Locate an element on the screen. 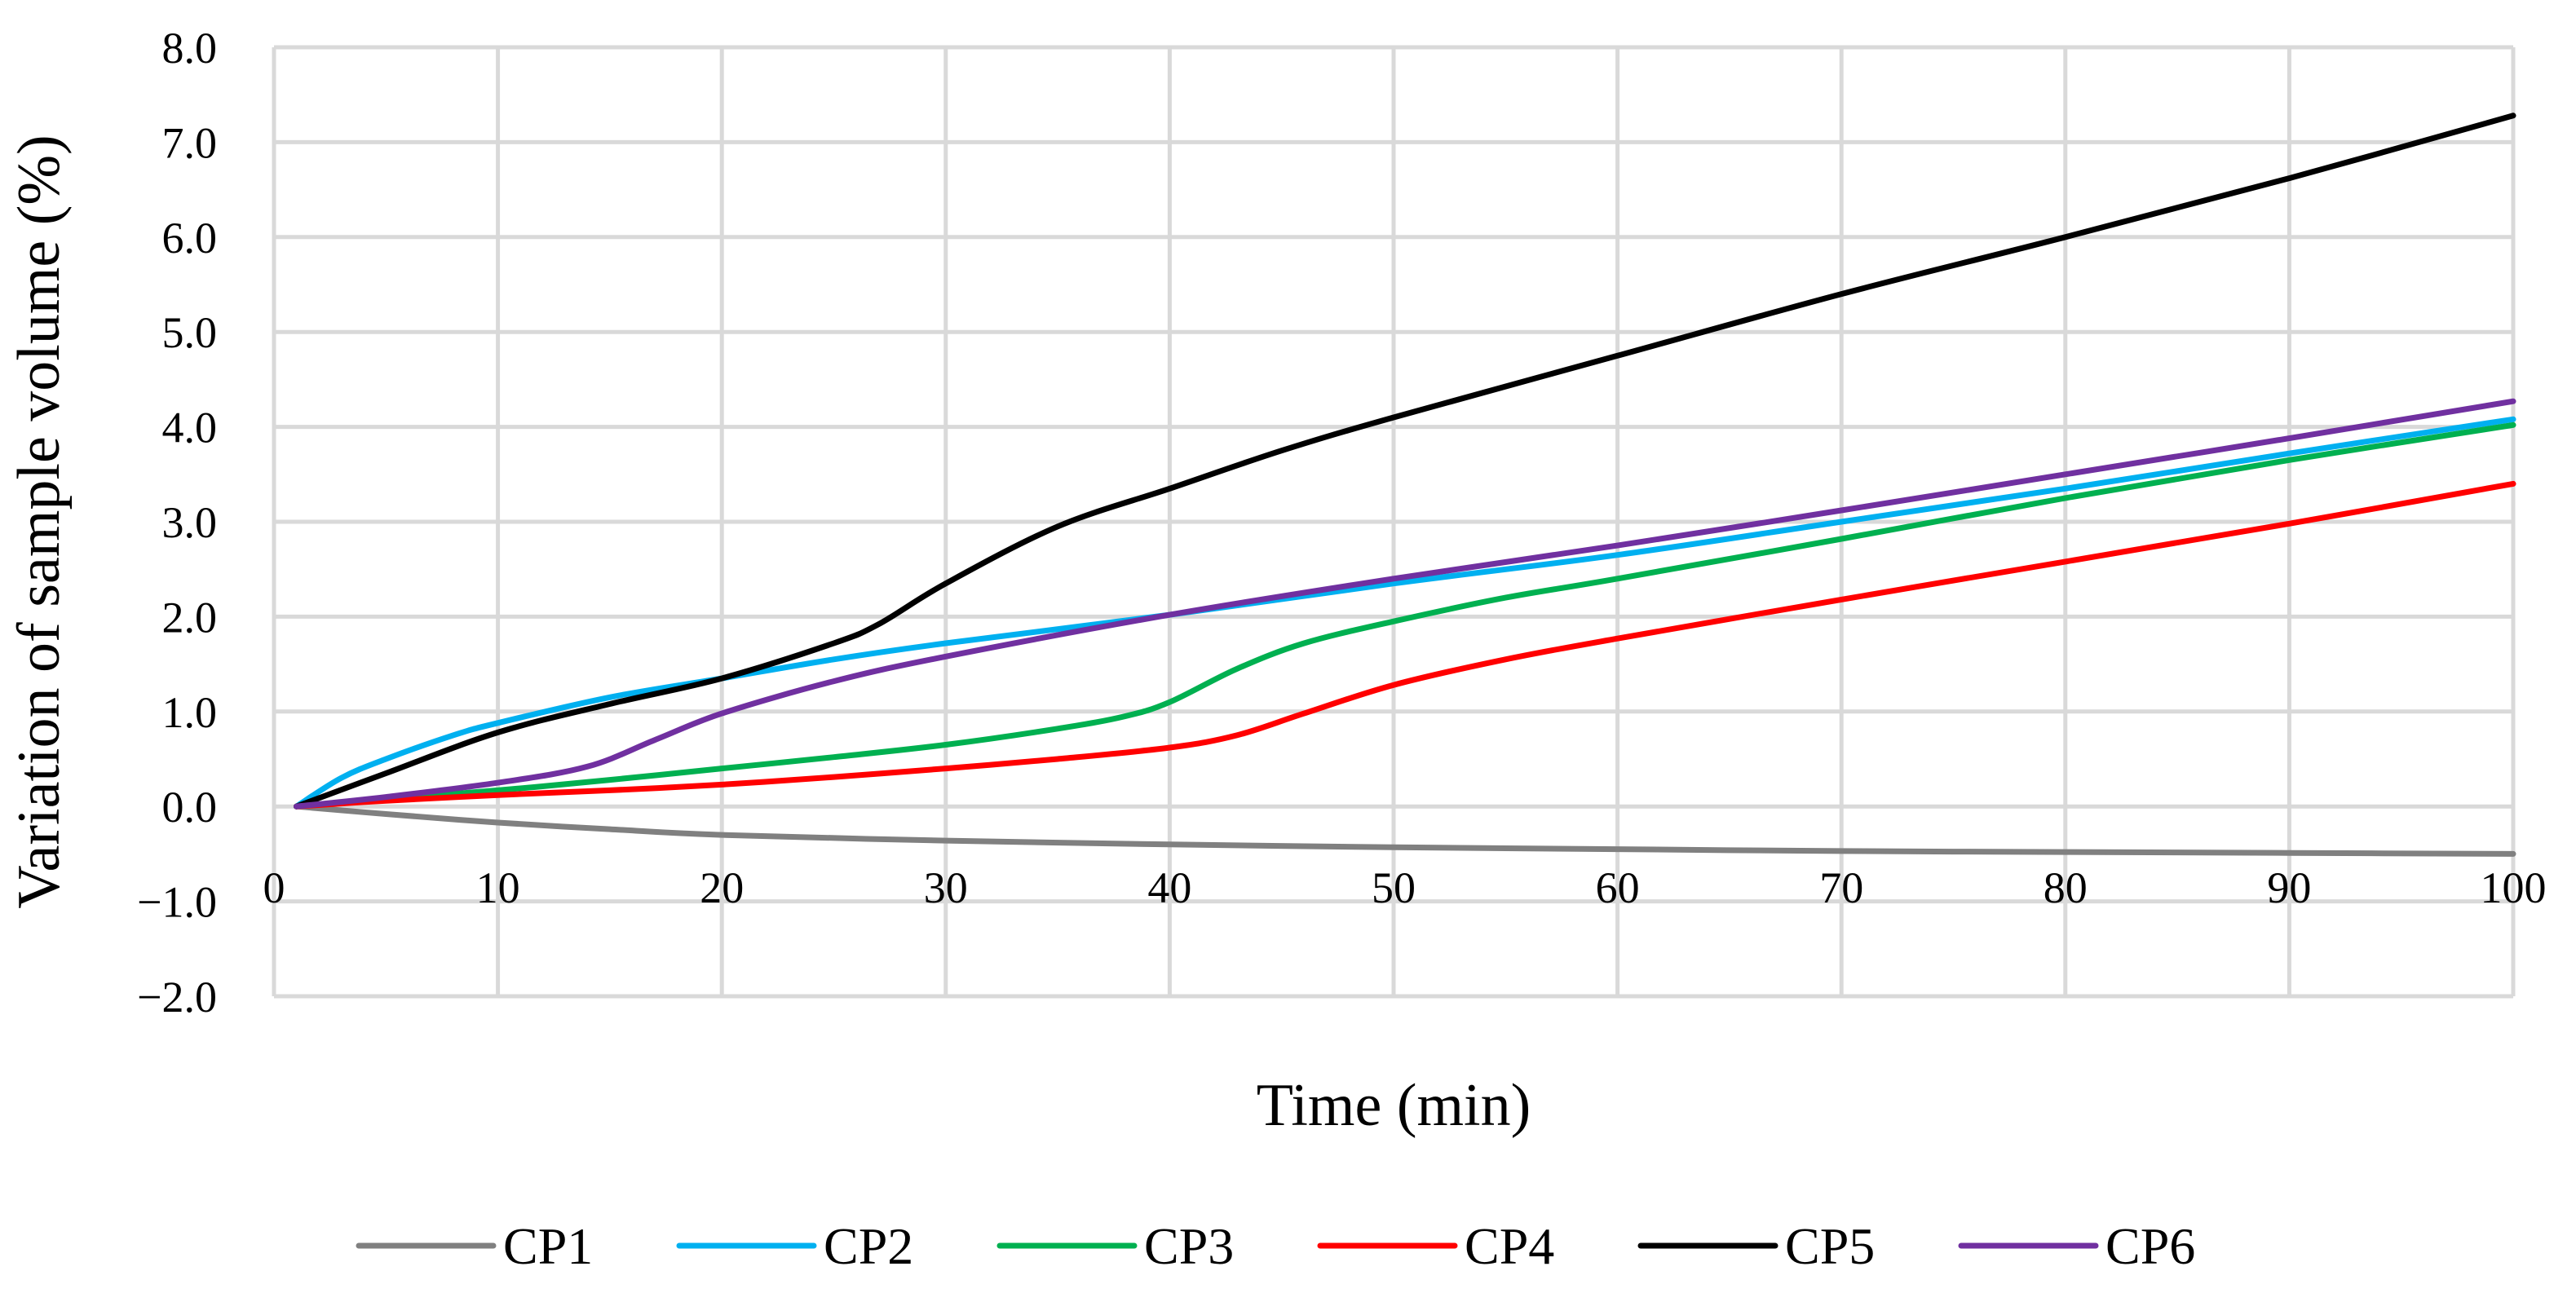  y-tick-label: 6.0 is located at coordinates (190, 238).